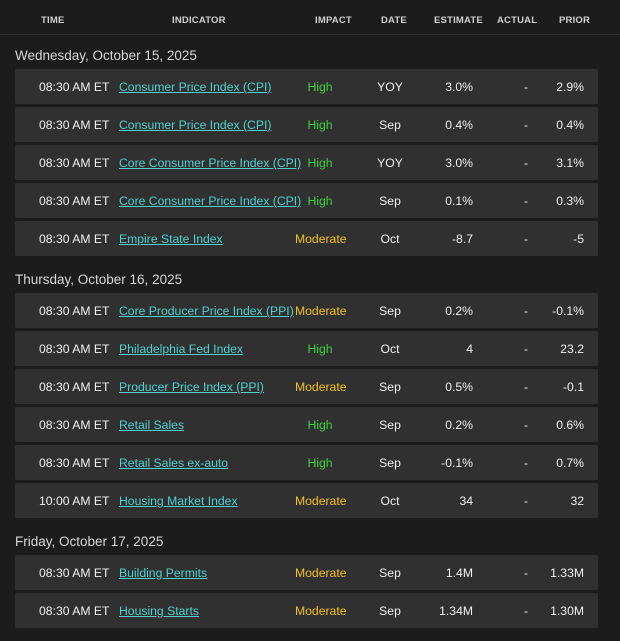 This screenshot has height=641, width=620. I want to click on indicator-link: Producer Price Index (PPI), so click(191, 387).